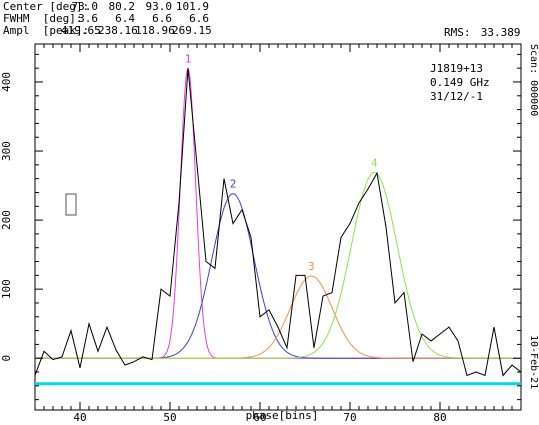 The width and height of the screenshot is (539, 425). What do you see at coordinates (125, 18) in the screenshot?
I see `fit-value: 6.4` at bounding box center [125, 18].